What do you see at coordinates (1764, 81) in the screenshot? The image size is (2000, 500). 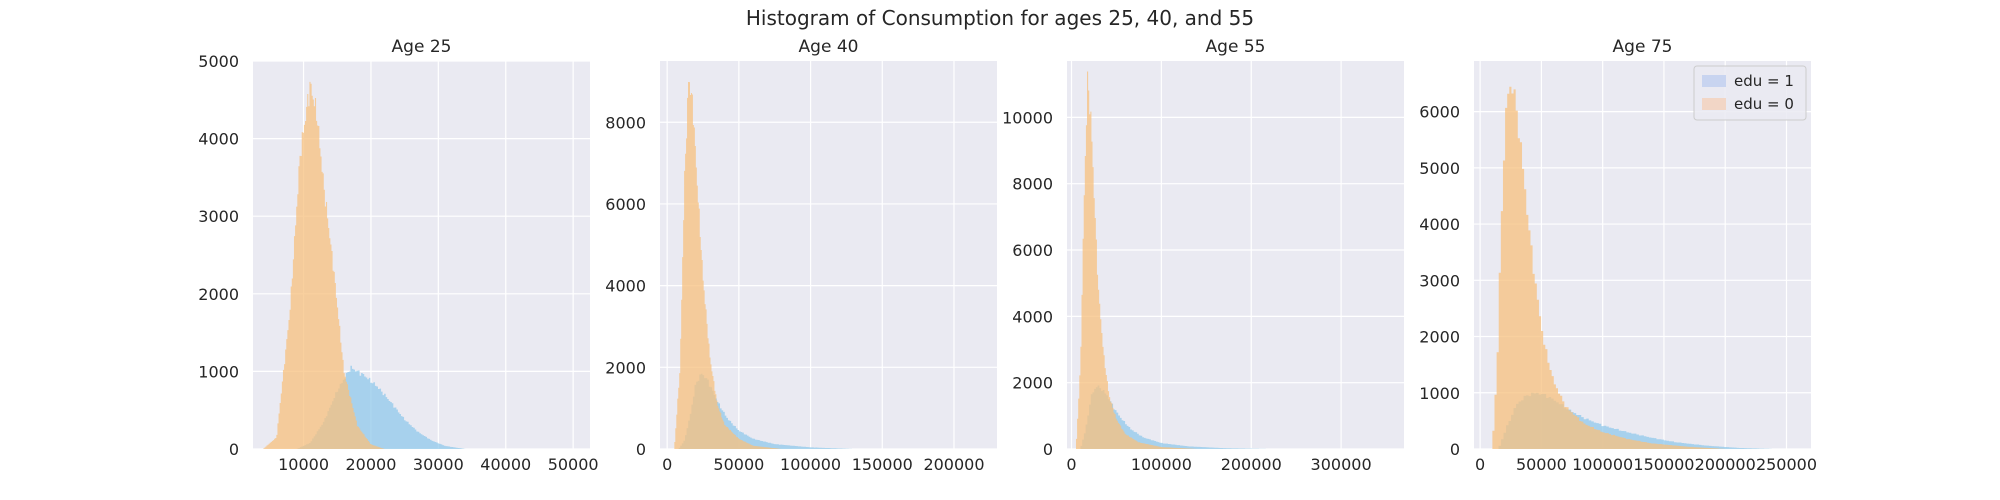 I see `legend-label: edu = 1` at bounding box center [1764, 81].